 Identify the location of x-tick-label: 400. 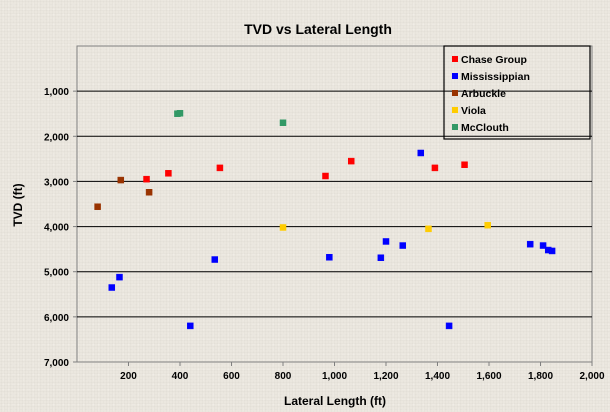
(180, 376).